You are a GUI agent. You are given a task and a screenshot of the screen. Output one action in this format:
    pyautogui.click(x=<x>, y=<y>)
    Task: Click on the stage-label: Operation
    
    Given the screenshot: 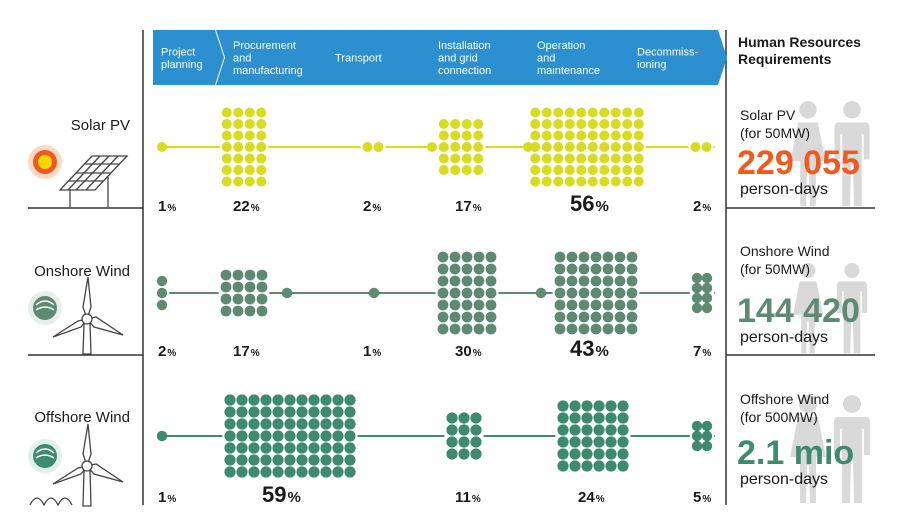 What is the action you would take?
    pyautogui.click(x=561, y=46)
    